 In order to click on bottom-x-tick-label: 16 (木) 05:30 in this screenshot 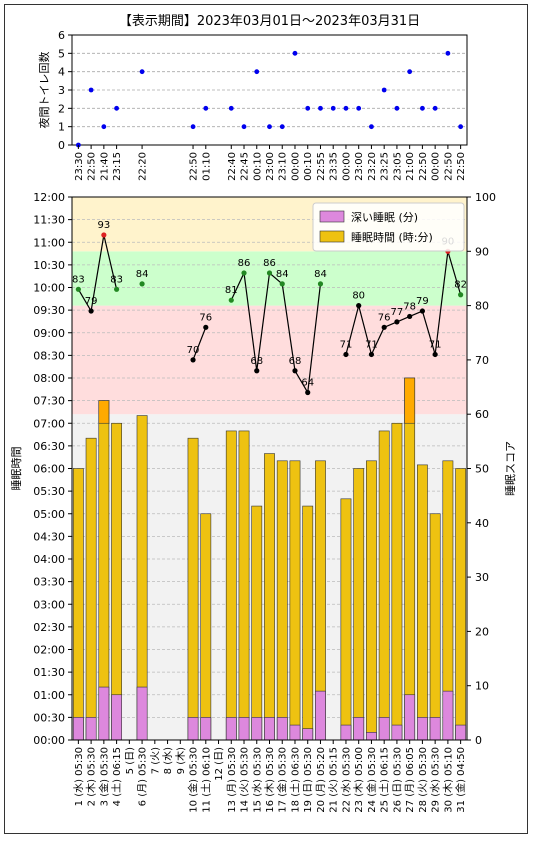, I will do `click(270, 780)`.